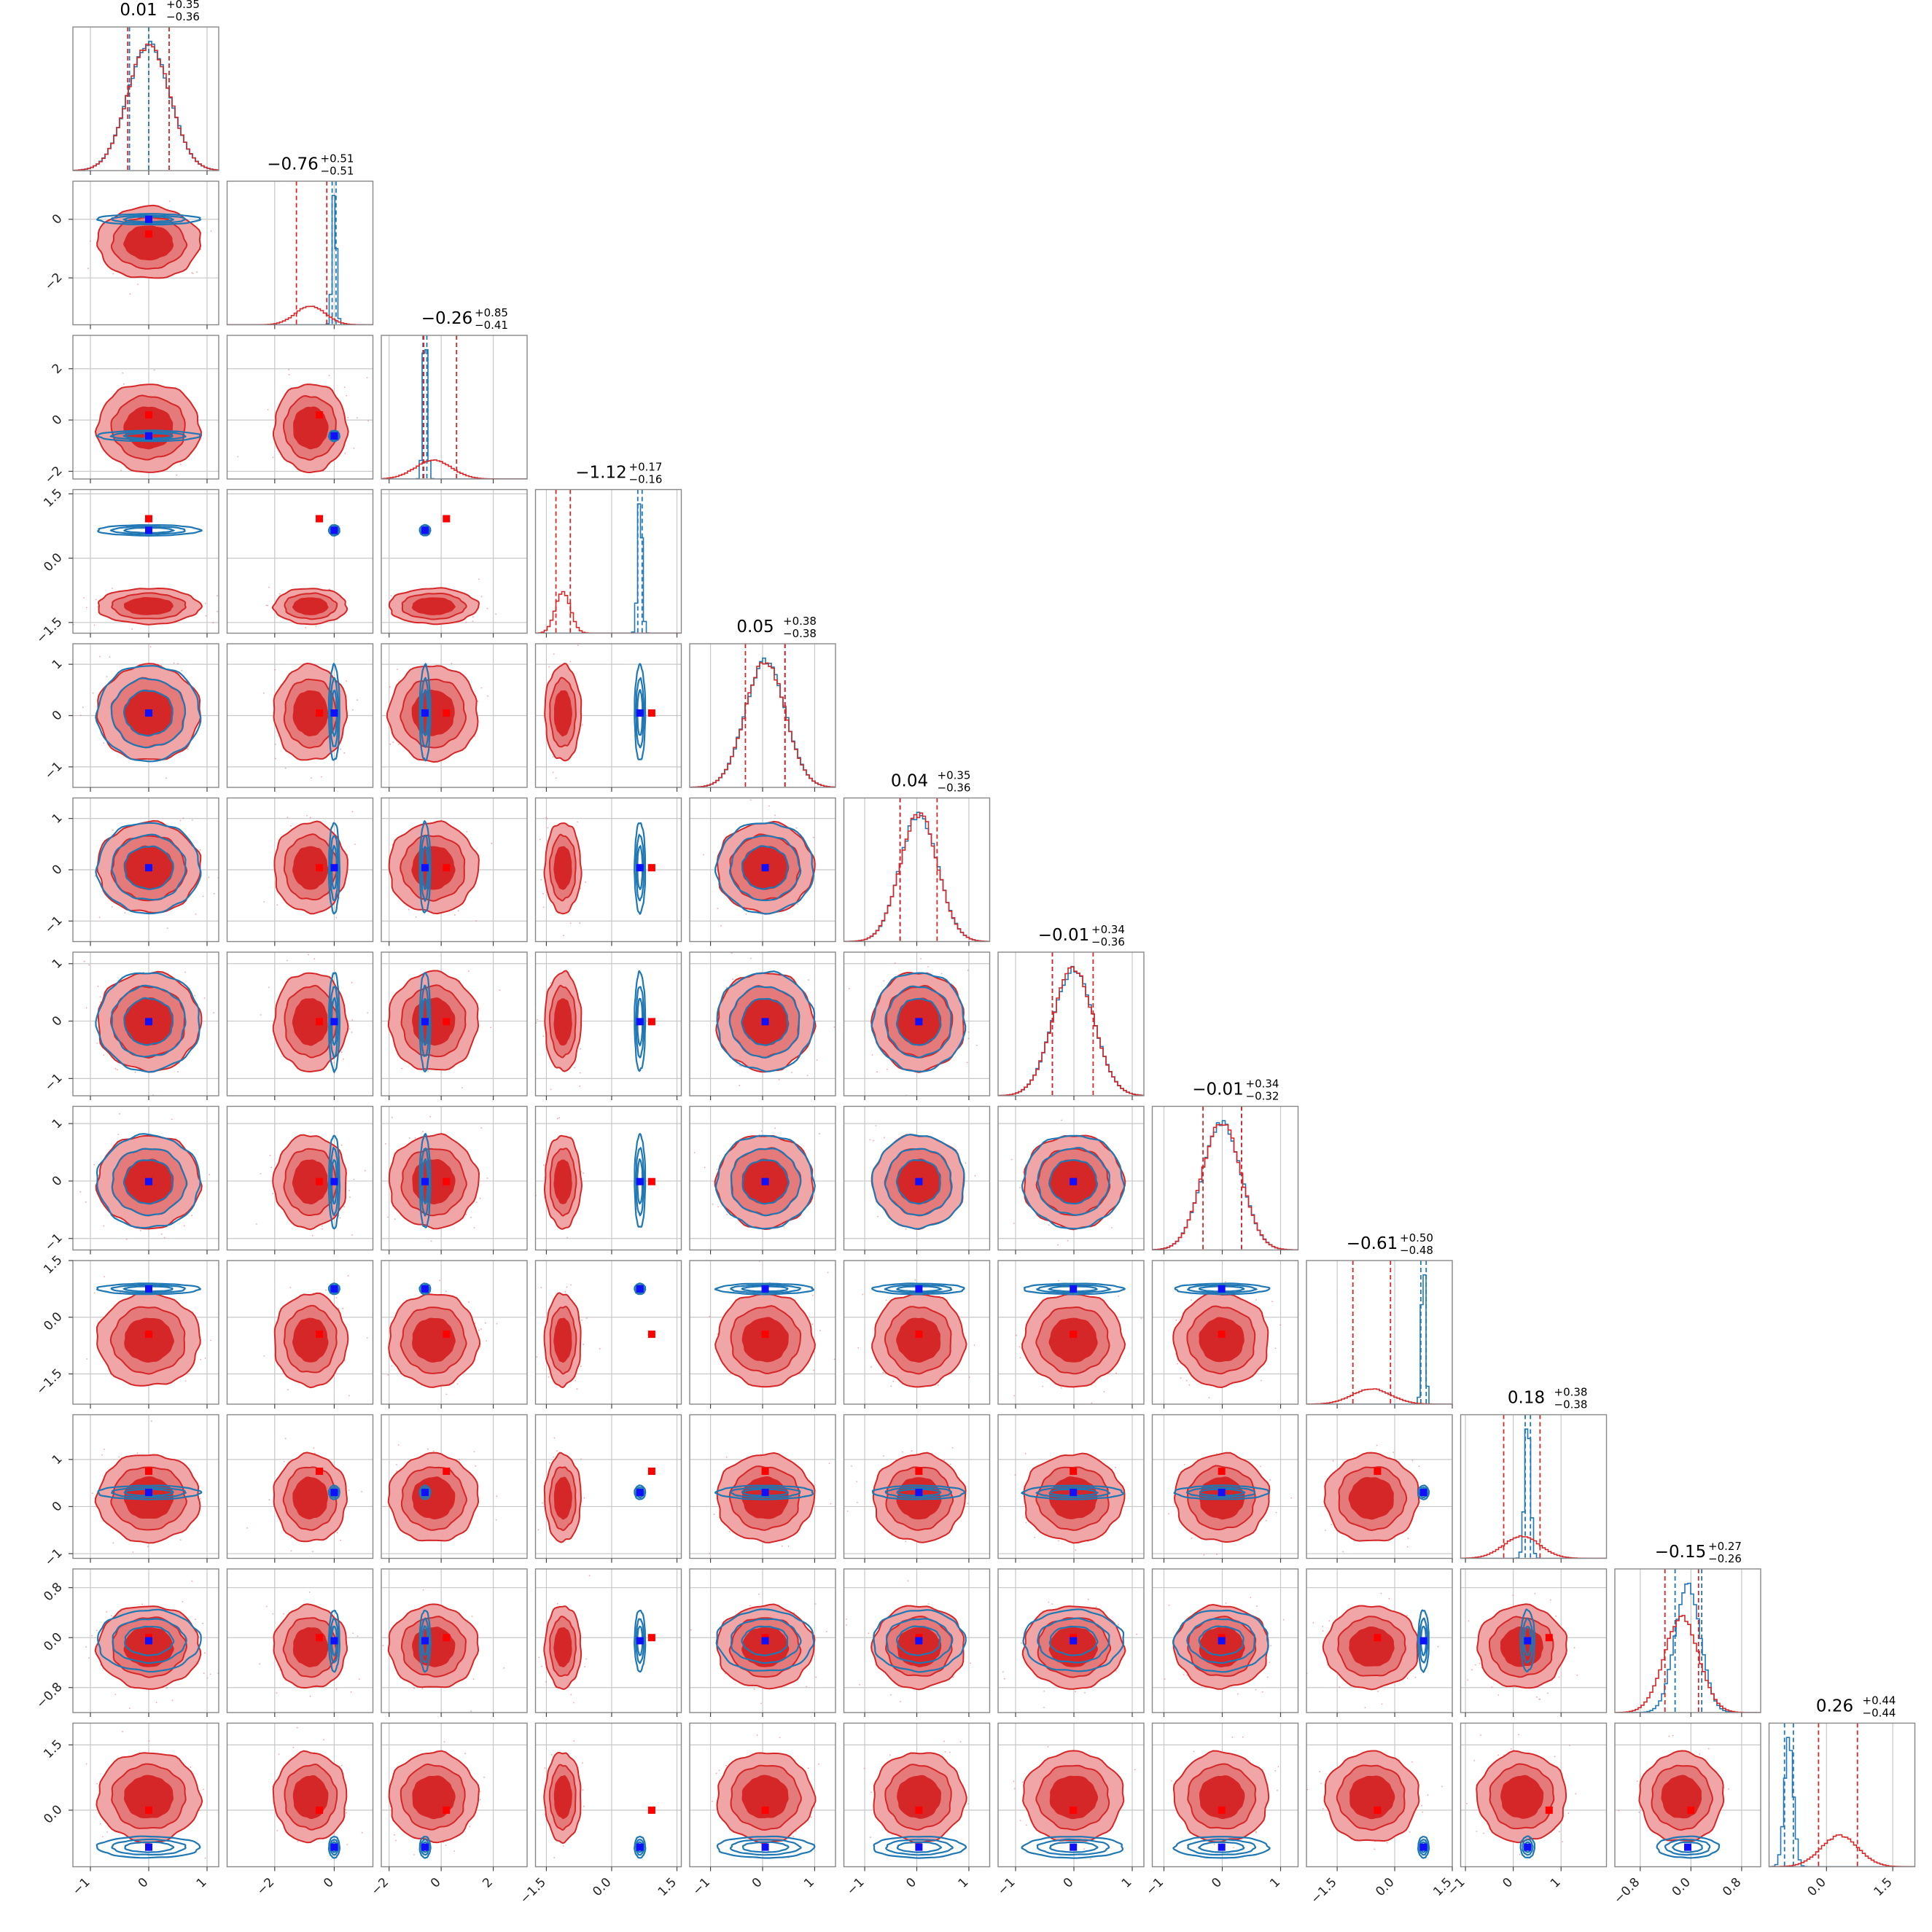 This screenshot has height=1932, width=1932. What do you see at coordinates (1556, 1883) in the screenshot?
I see `xtick-label-9-2: 1` at bounding box center [1556, 1883].